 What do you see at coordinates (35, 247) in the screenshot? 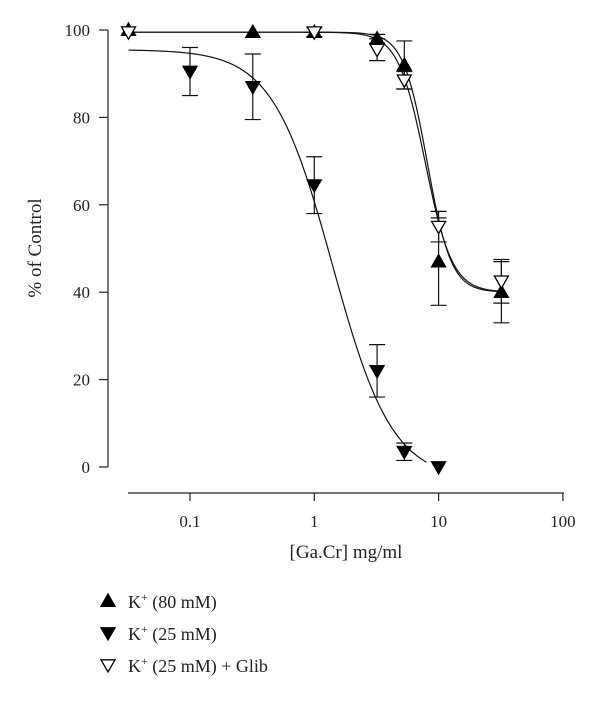
I see `y-axis-label: % of Control` at bounding box center [35, 247].